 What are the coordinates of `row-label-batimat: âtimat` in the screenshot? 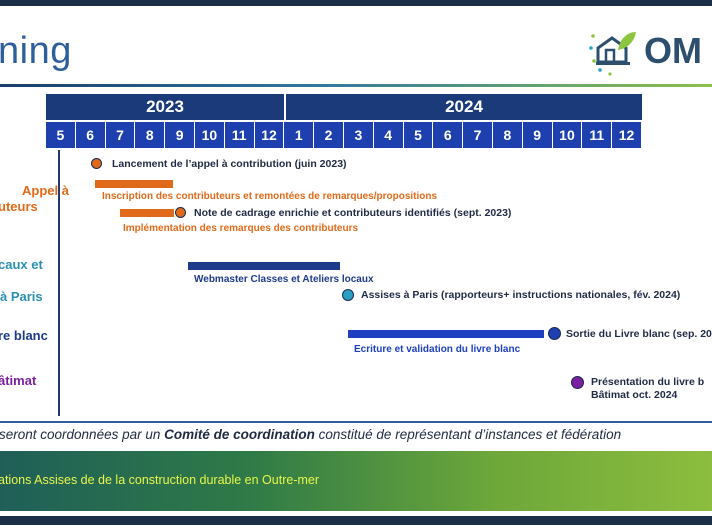 It's located at (18, 380).